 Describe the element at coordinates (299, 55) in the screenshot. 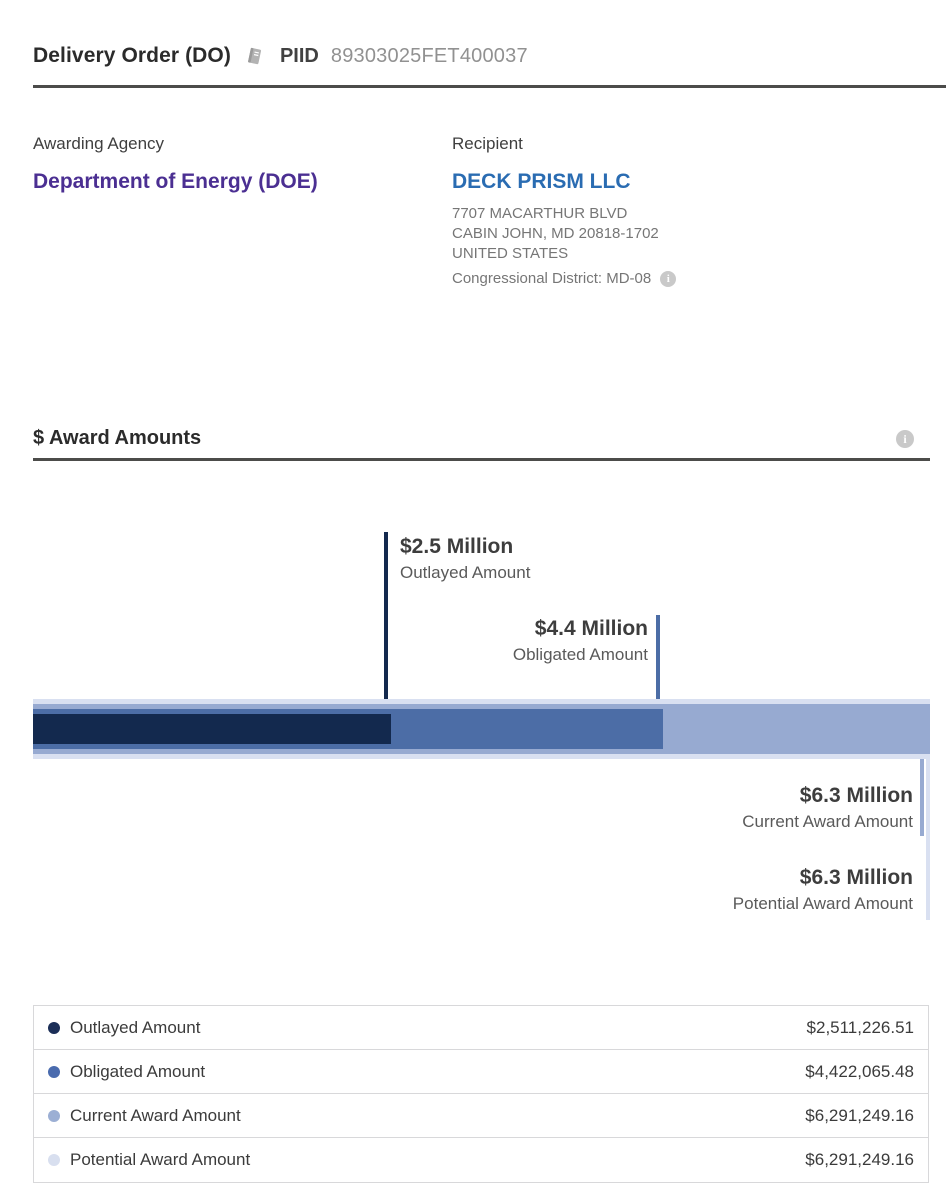

I see `piid-label: PIID` at that location.